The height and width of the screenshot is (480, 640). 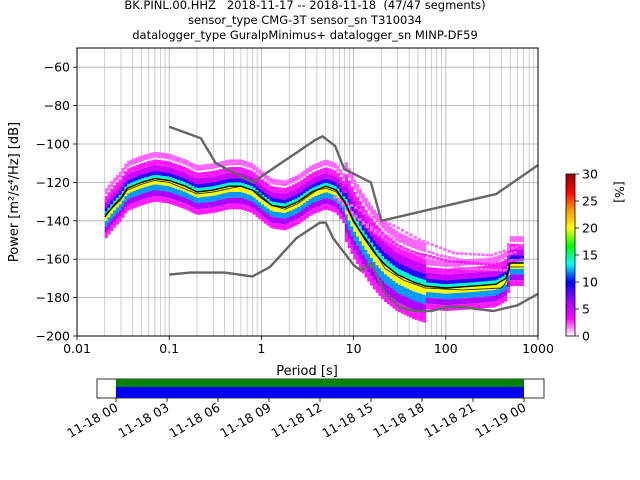 I want to click on timeline-tick-label: 11-18 12, so click(x=296, y=420).